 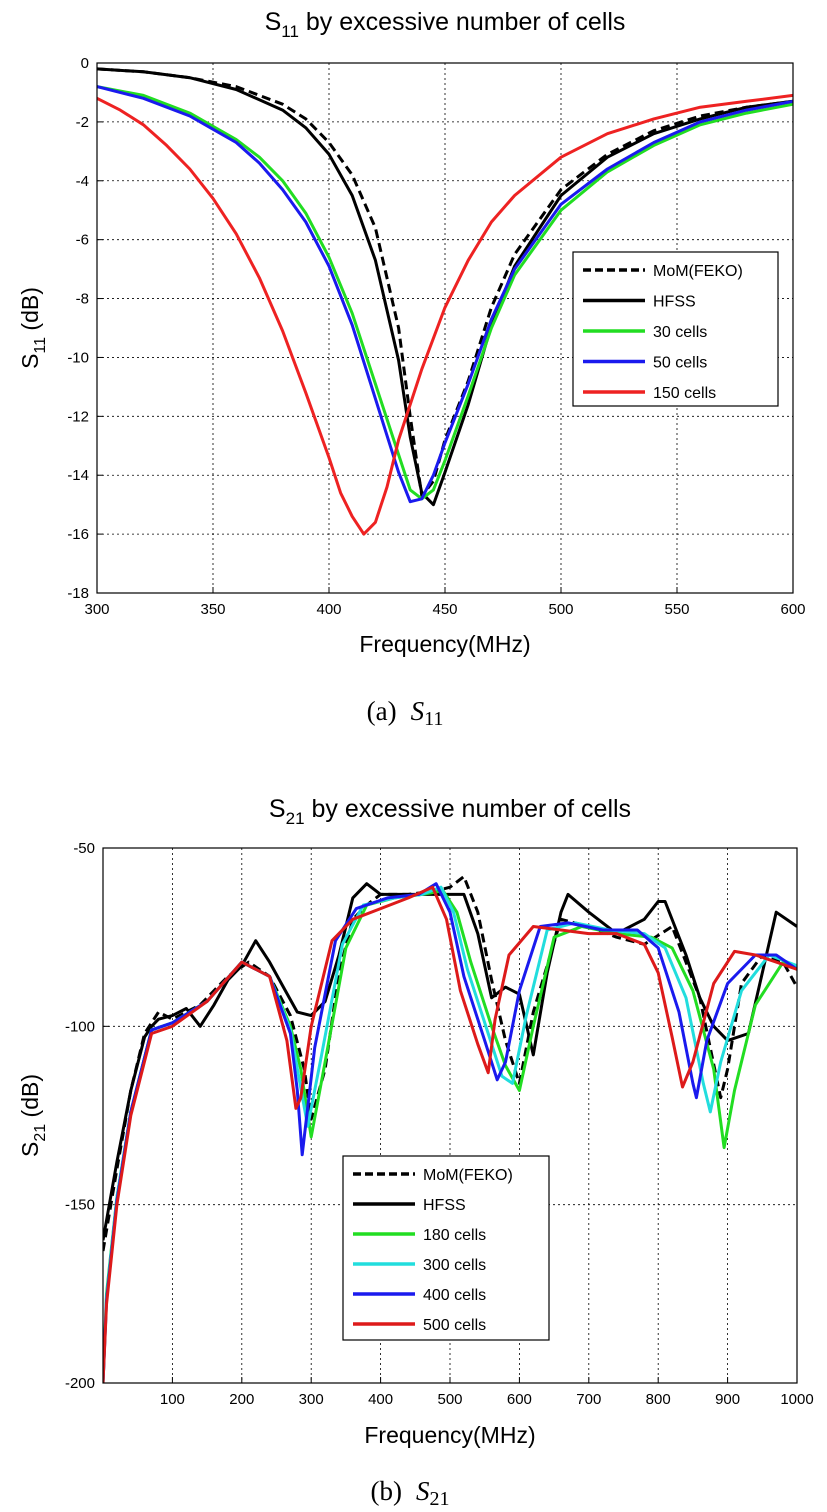 What do you see at coordinates (172, 1399) in the screenshot?
I see `x-tick-label: 100` at bounding box center [172, 1399].